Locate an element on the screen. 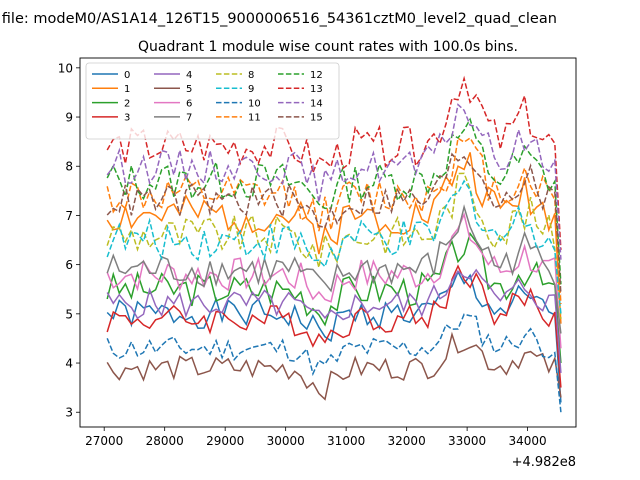 This screenshot has width=640, height=480. legend-label-4: 4 is located at coordinates (189, 75).